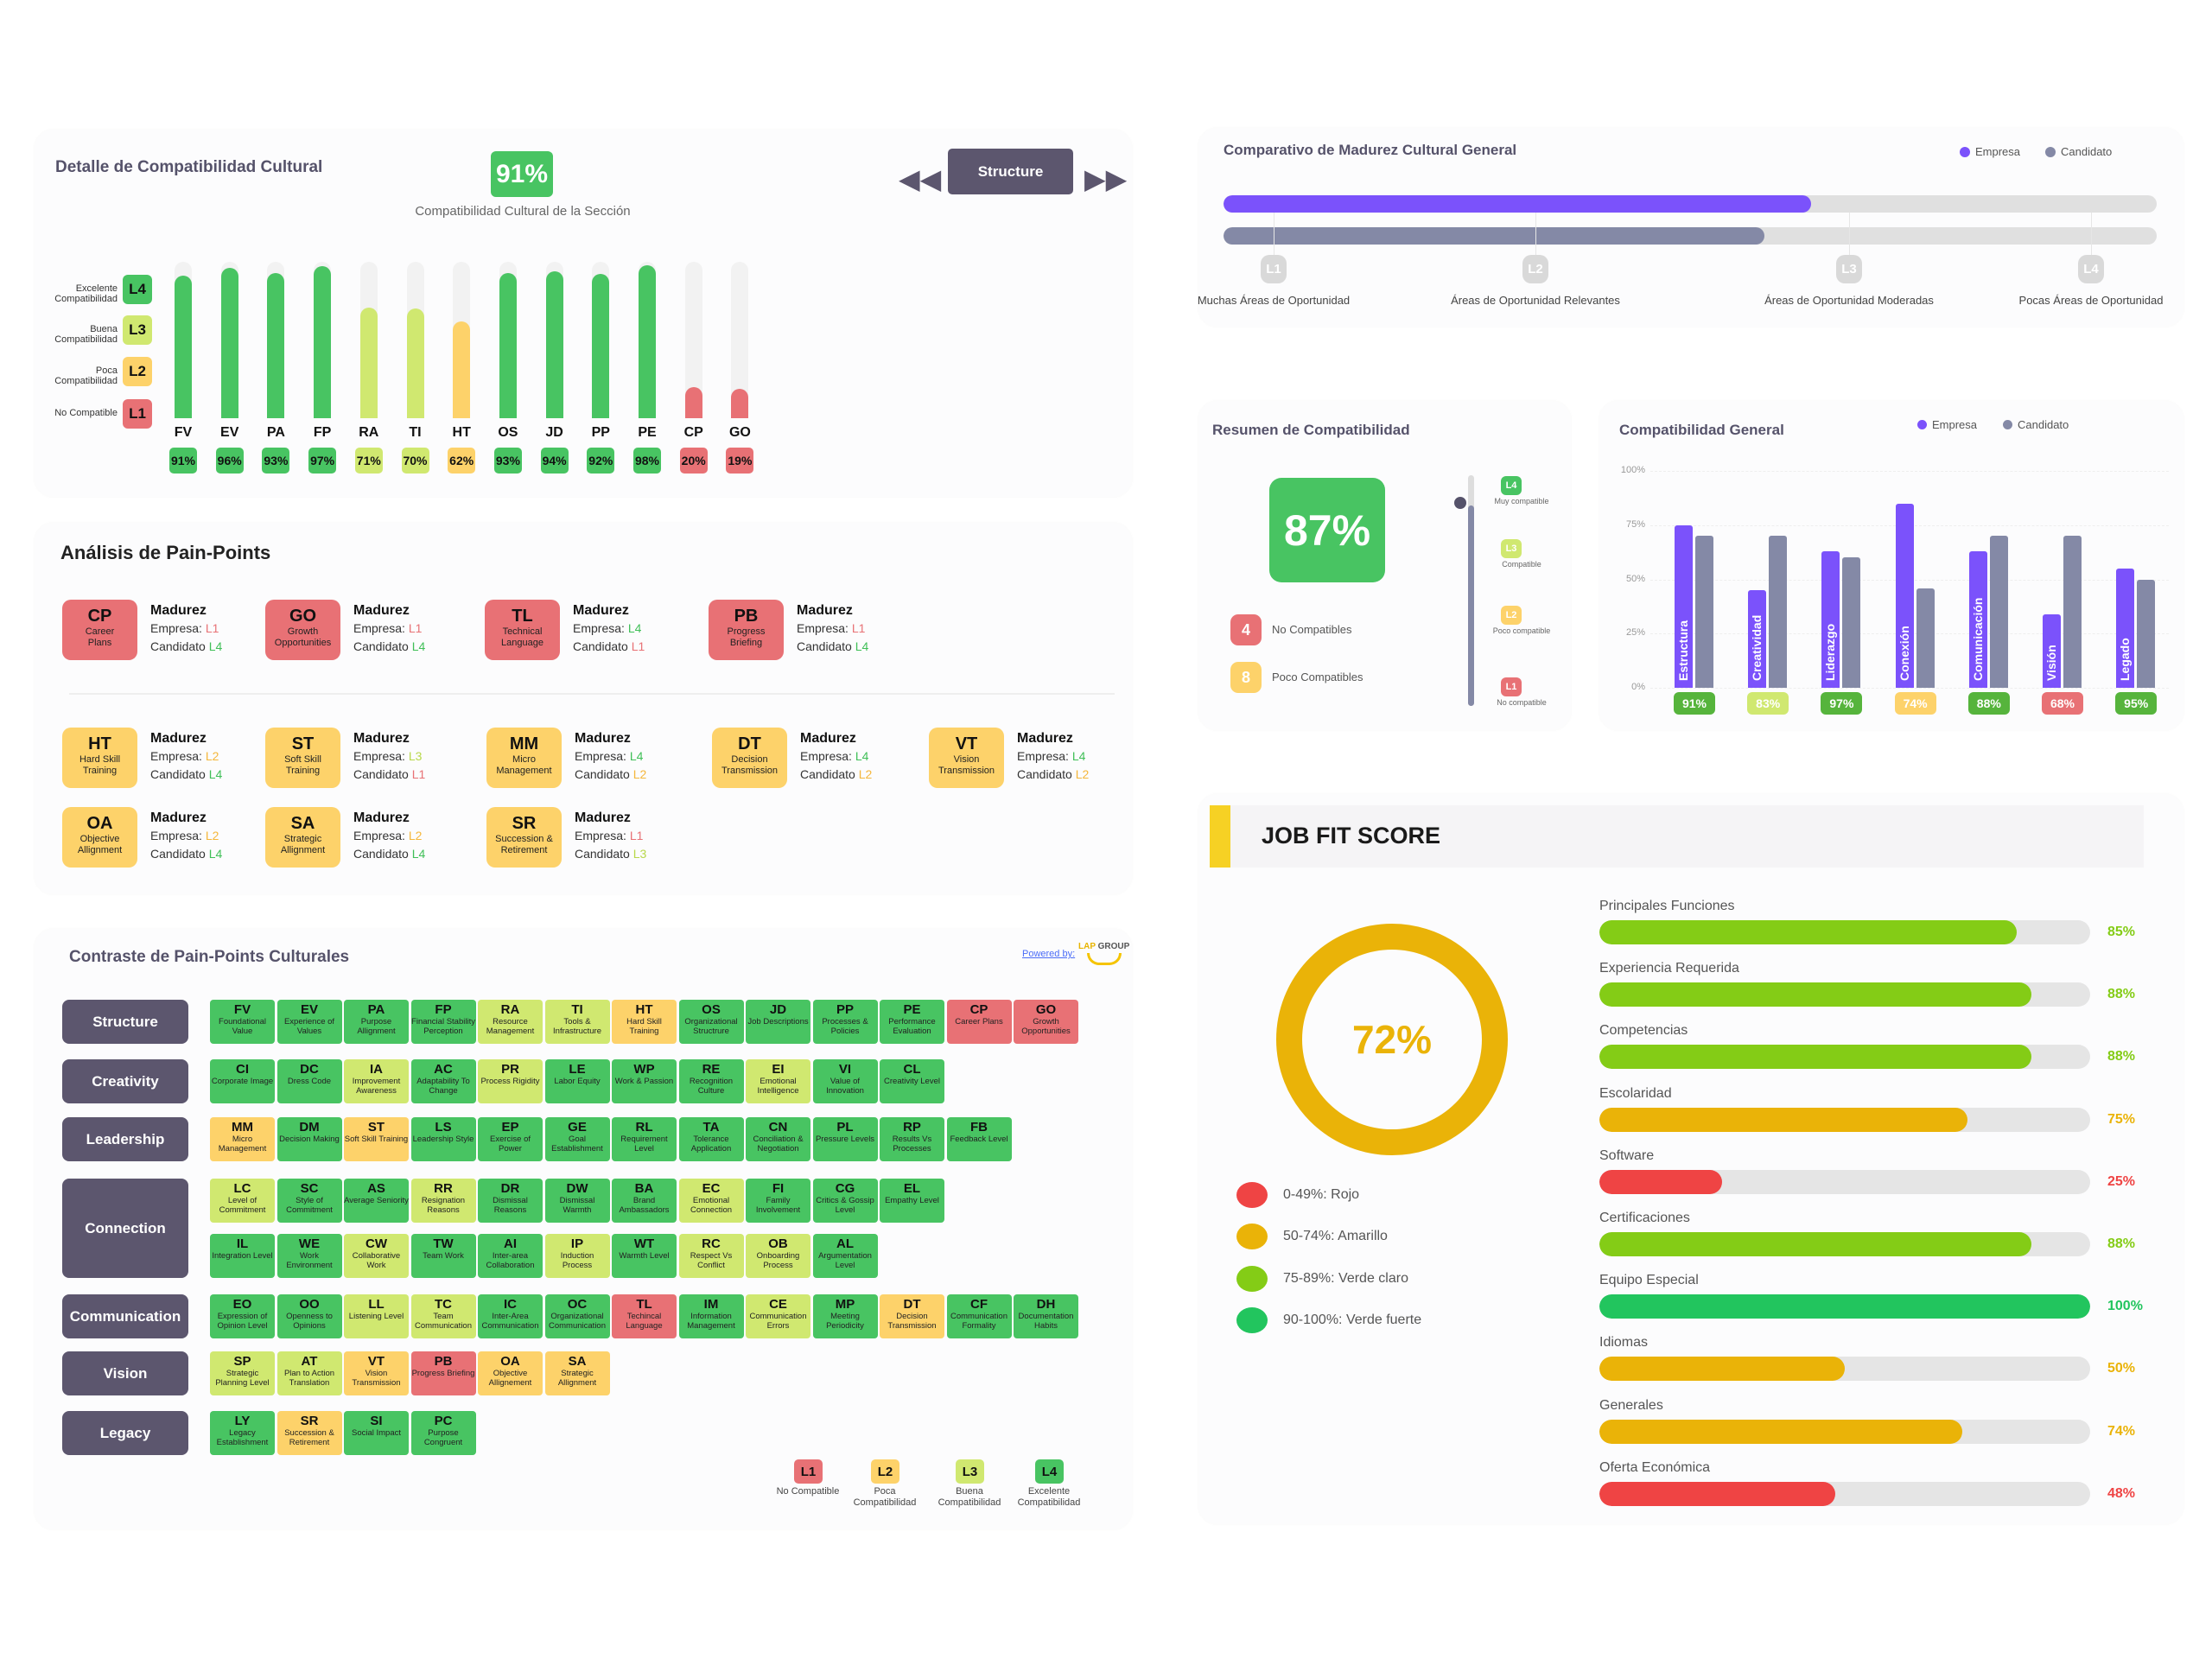  I want to click on painpoint-card-HT: HT Hard Skill Training, so click(99, 758).